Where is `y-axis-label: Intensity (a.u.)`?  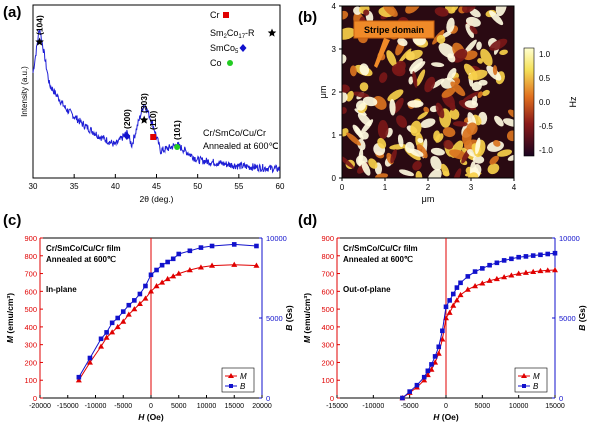
y-axis-label: Intensity (a.u.) is located at coordinates (24, 91).